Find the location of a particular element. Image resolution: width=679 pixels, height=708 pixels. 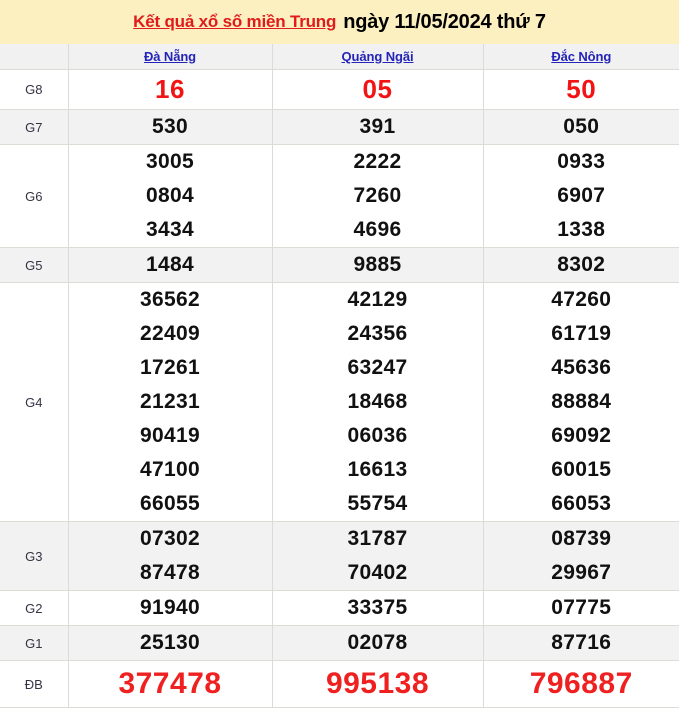

page-title-date: ngày 11/05/2024 thứ 7 is located at coordinates (444, 22).